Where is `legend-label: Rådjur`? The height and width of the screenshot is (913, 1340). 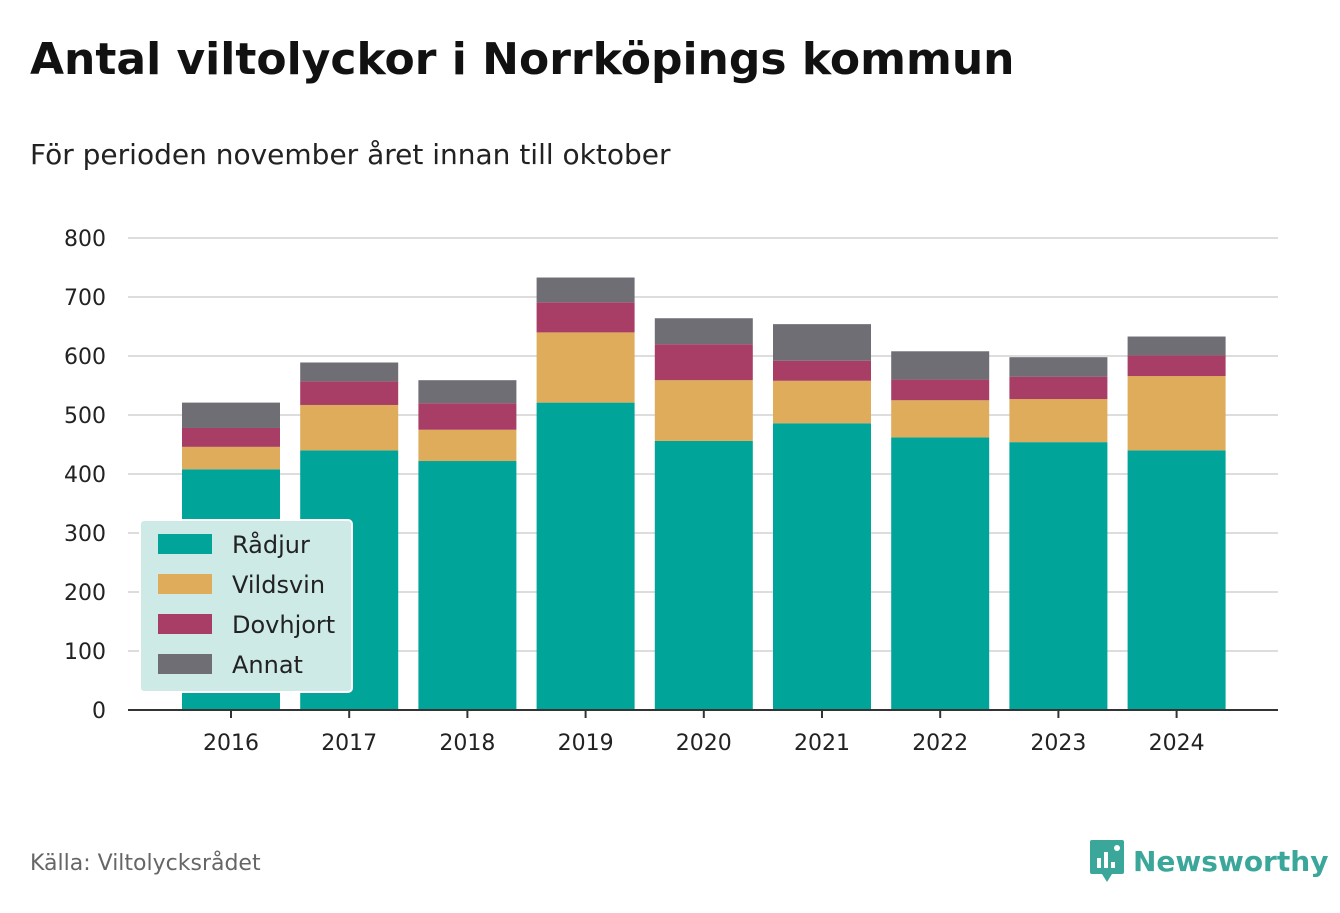
legend-label: Rådjur is located at coordinates (271, 544).